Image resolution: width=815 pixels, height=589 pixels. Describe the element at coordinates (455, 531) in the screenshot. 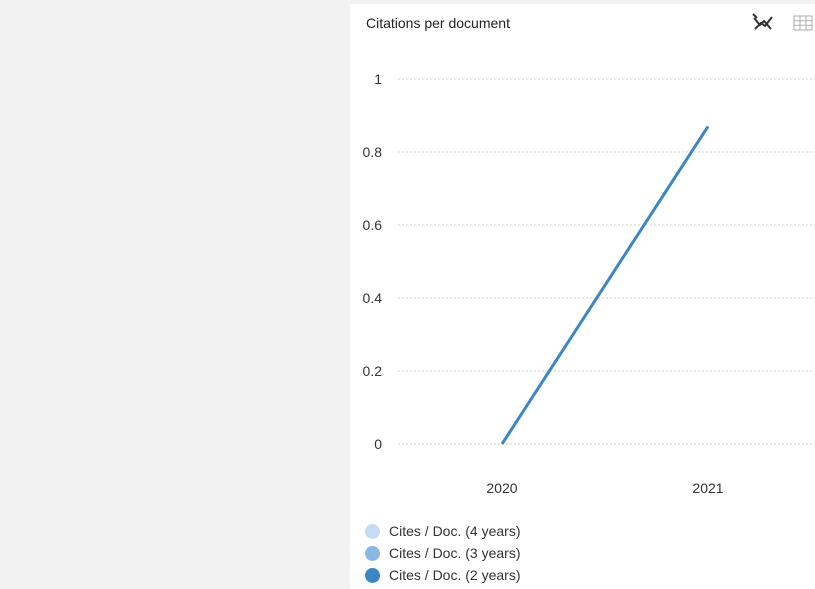

I see `legend-label: Cites / Doc. (4 years)` at that location.